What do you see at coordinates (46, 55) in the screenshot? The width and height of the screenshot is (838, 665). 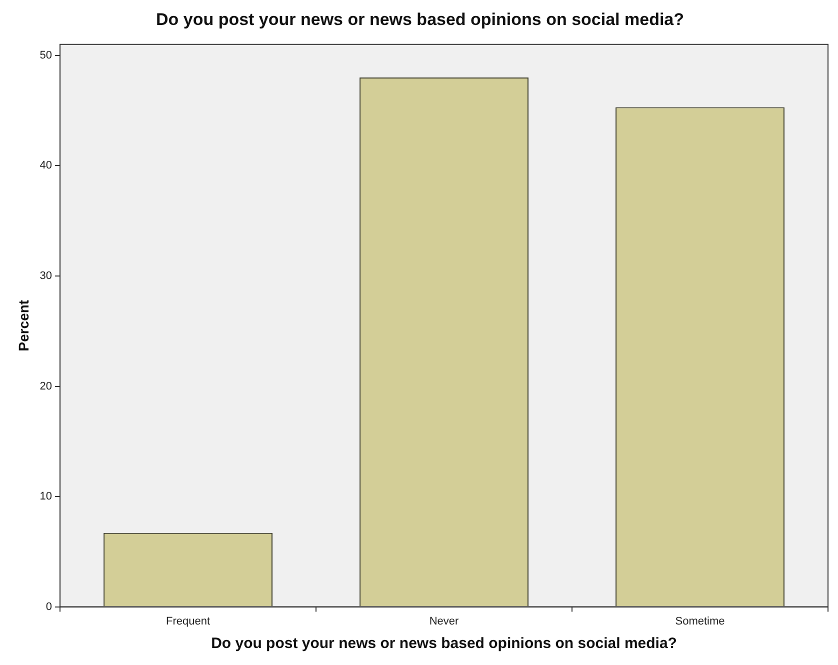 I see `y-tick-label: 50` at bounding box center [46, 55].